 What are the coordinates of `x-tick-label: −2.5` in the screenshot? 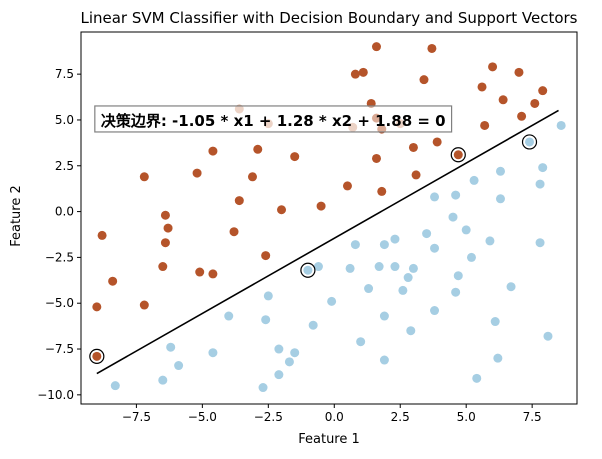 It's located at (268, 417).